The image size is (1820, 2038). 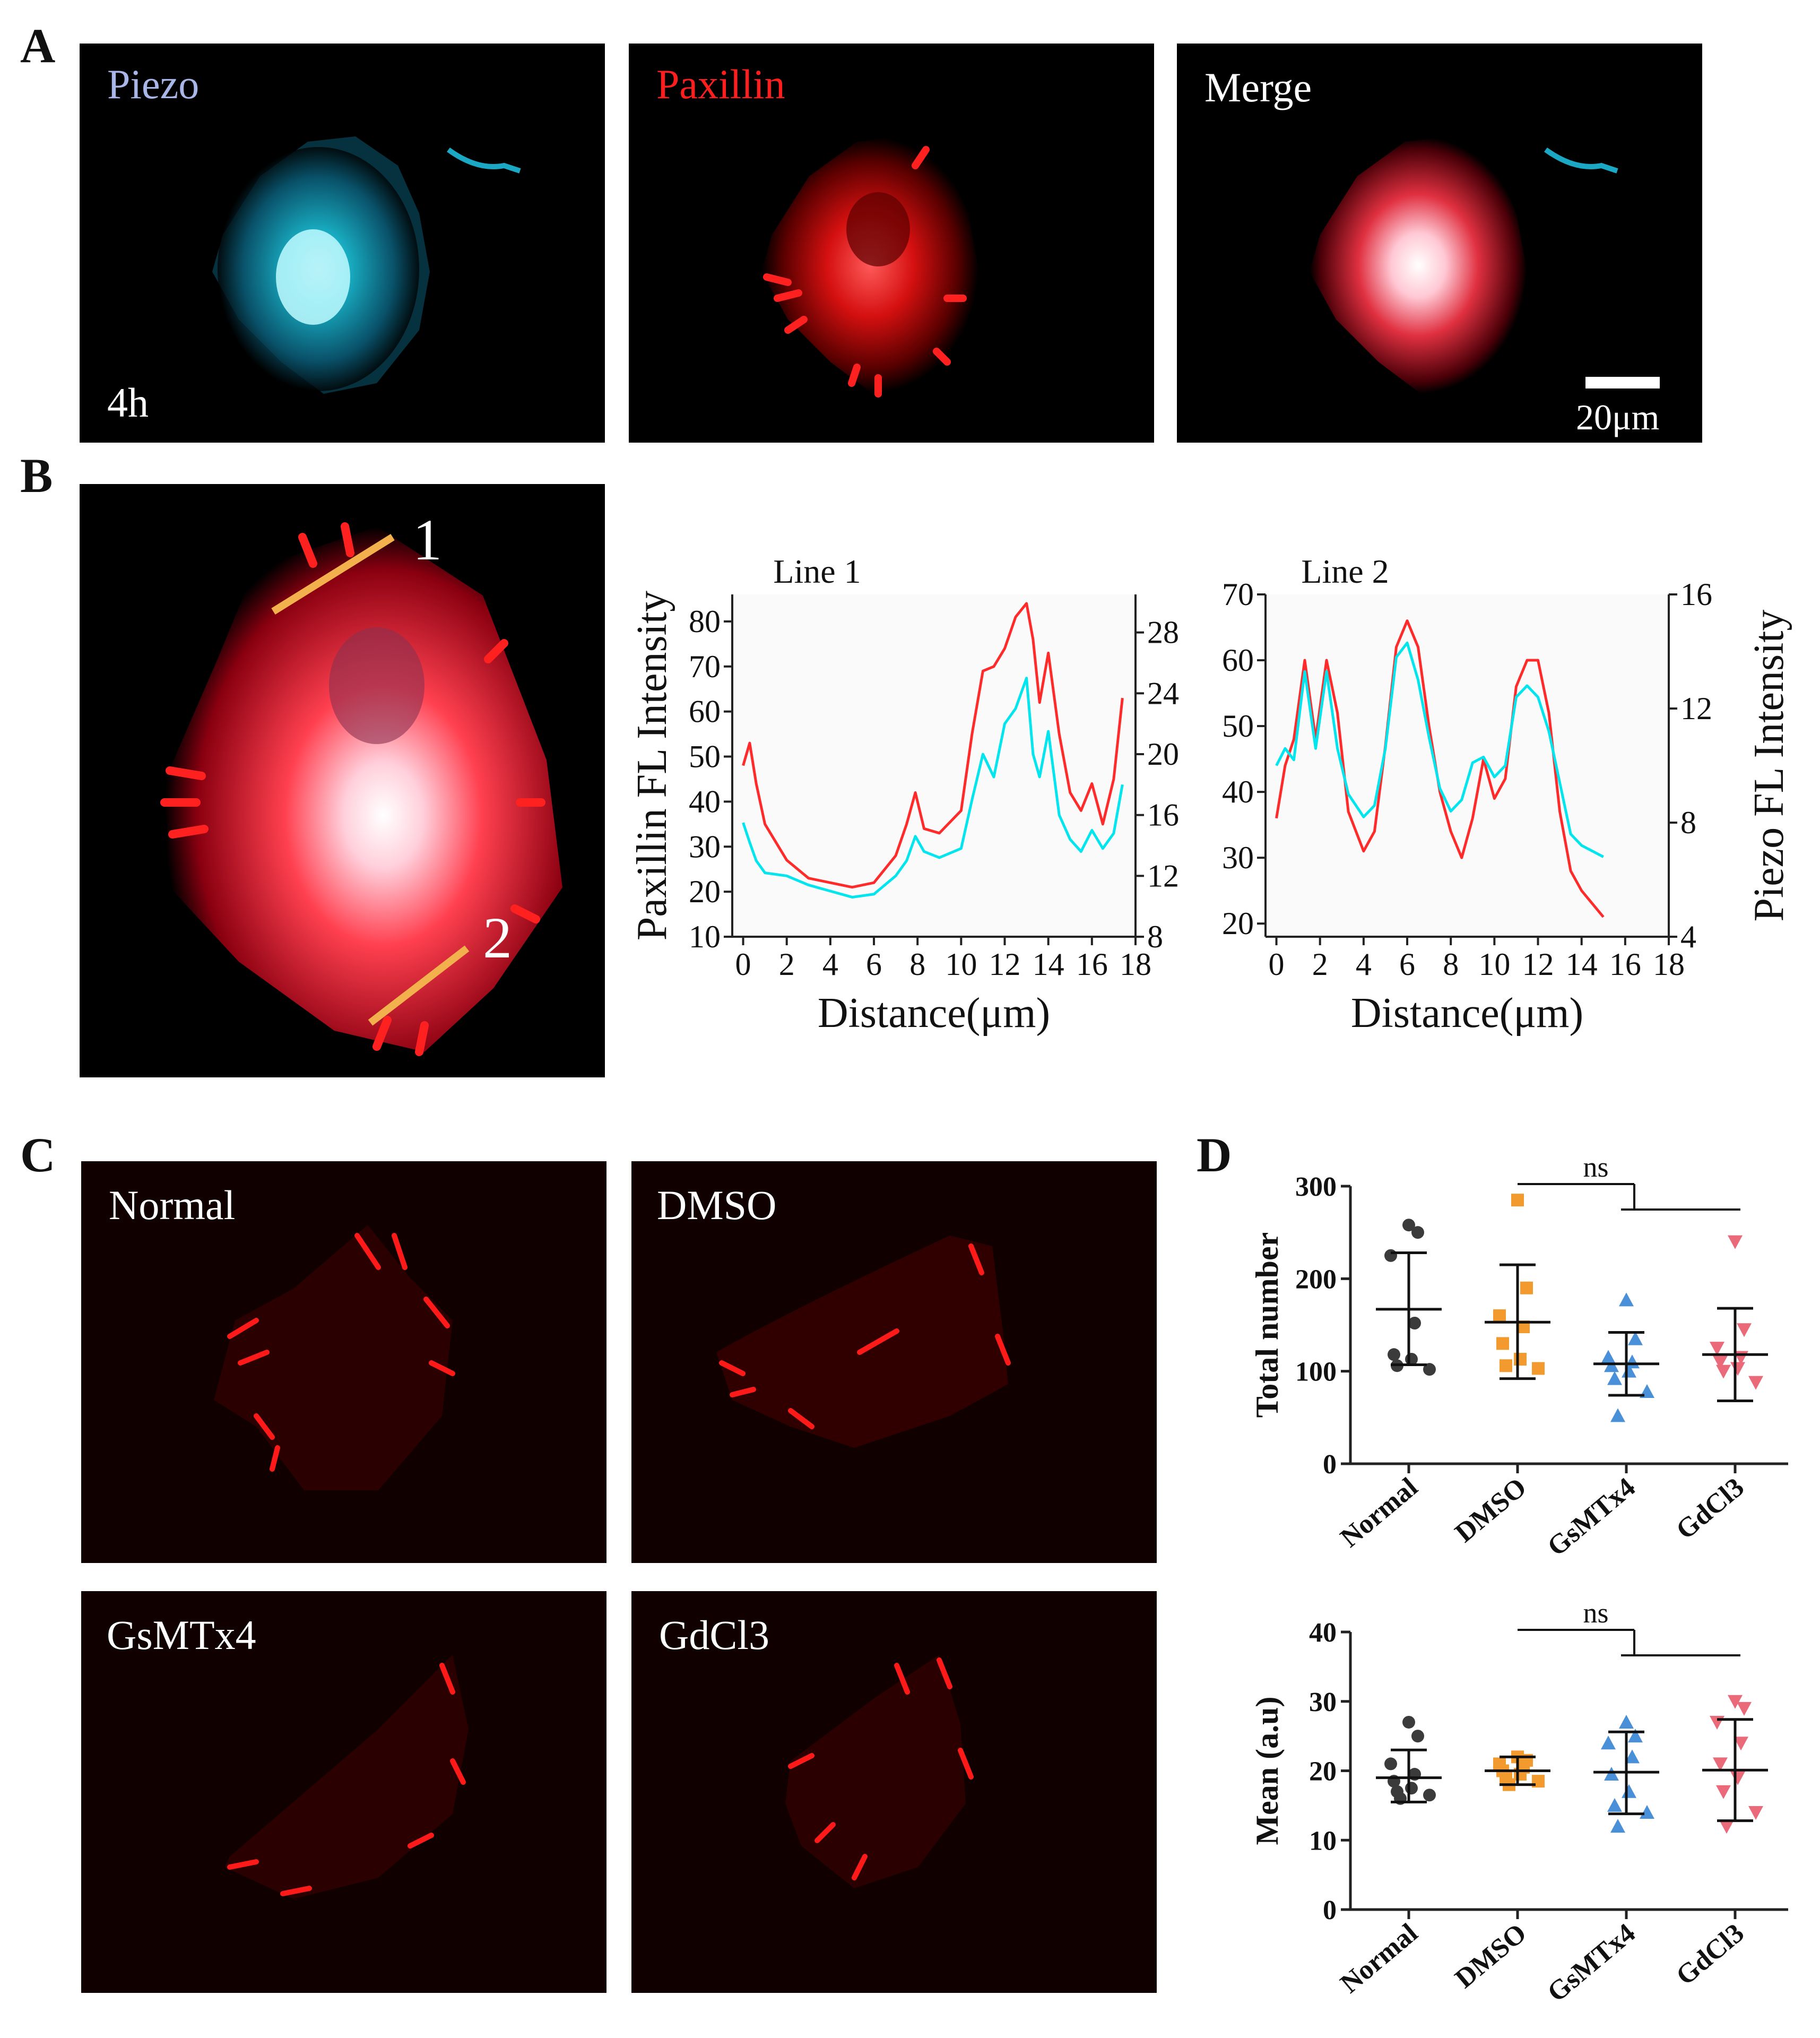 What do you see at coordinates (715, 1635) in the screenshot?
I see `gdcl3-text: GdCl3` at bounding box center [715, 1635].